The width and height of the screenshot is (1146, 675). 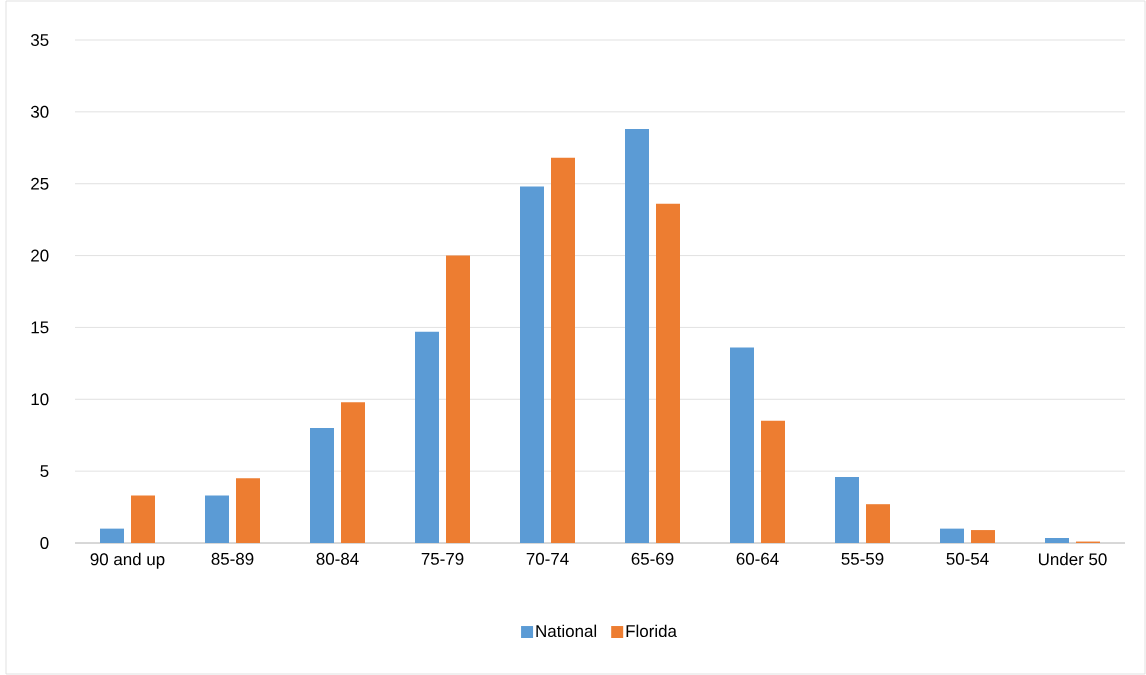 What do you see at coordinates (1072, 559) in the screenshot?
I see `x-tick-label: Under 50` at bounding box center [1072, 559].